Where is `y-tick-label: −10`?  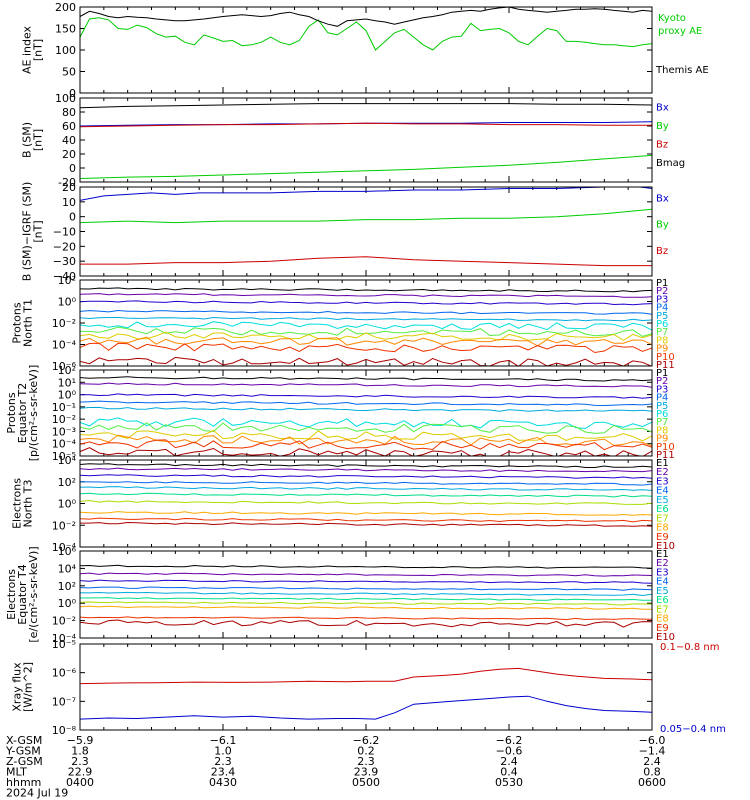 y-tick-label: −10 is located at coordinates (64, 232).